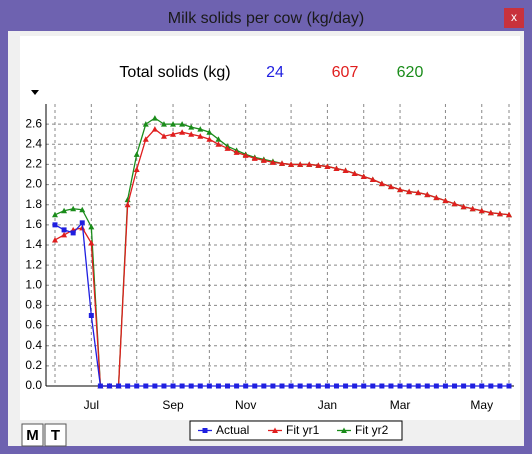 This screenshot has width=532, height=454. I want to click on y-tick-label: 2.2, so click(33, 164).